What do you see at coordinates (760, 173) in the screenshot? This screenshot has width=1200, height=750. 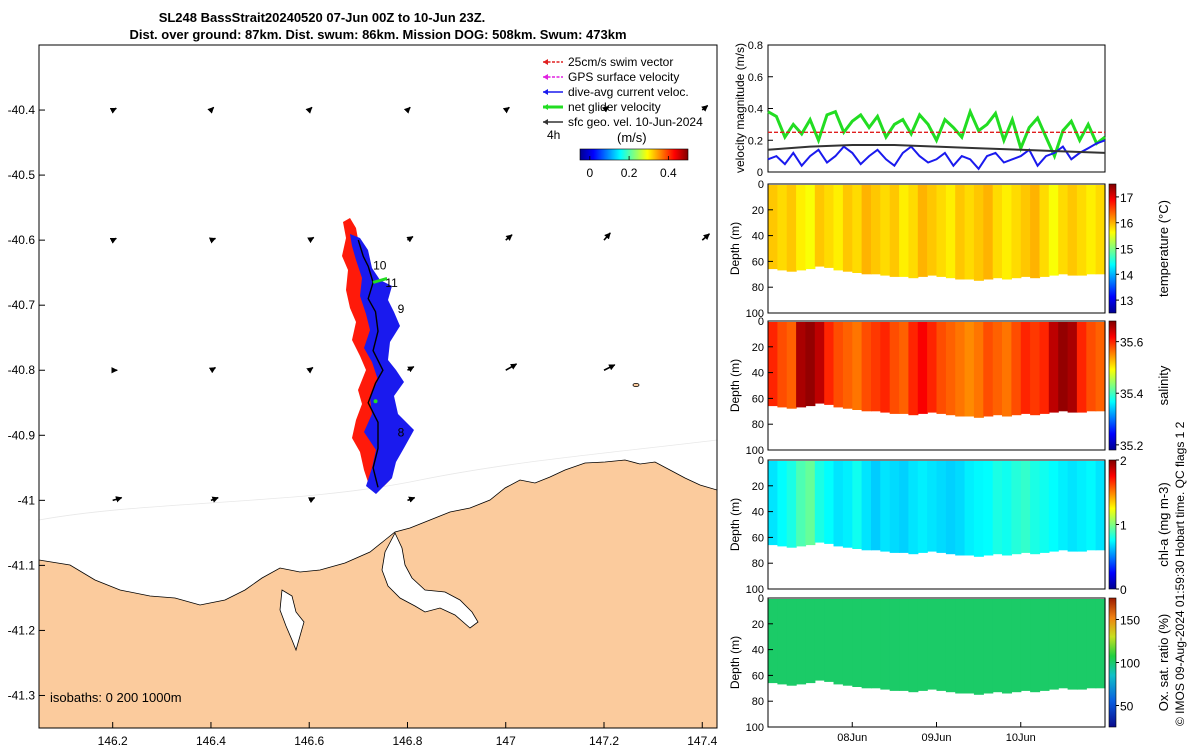 I see `velocity-y-tick-label: 0` at bounding box center [760, 173].